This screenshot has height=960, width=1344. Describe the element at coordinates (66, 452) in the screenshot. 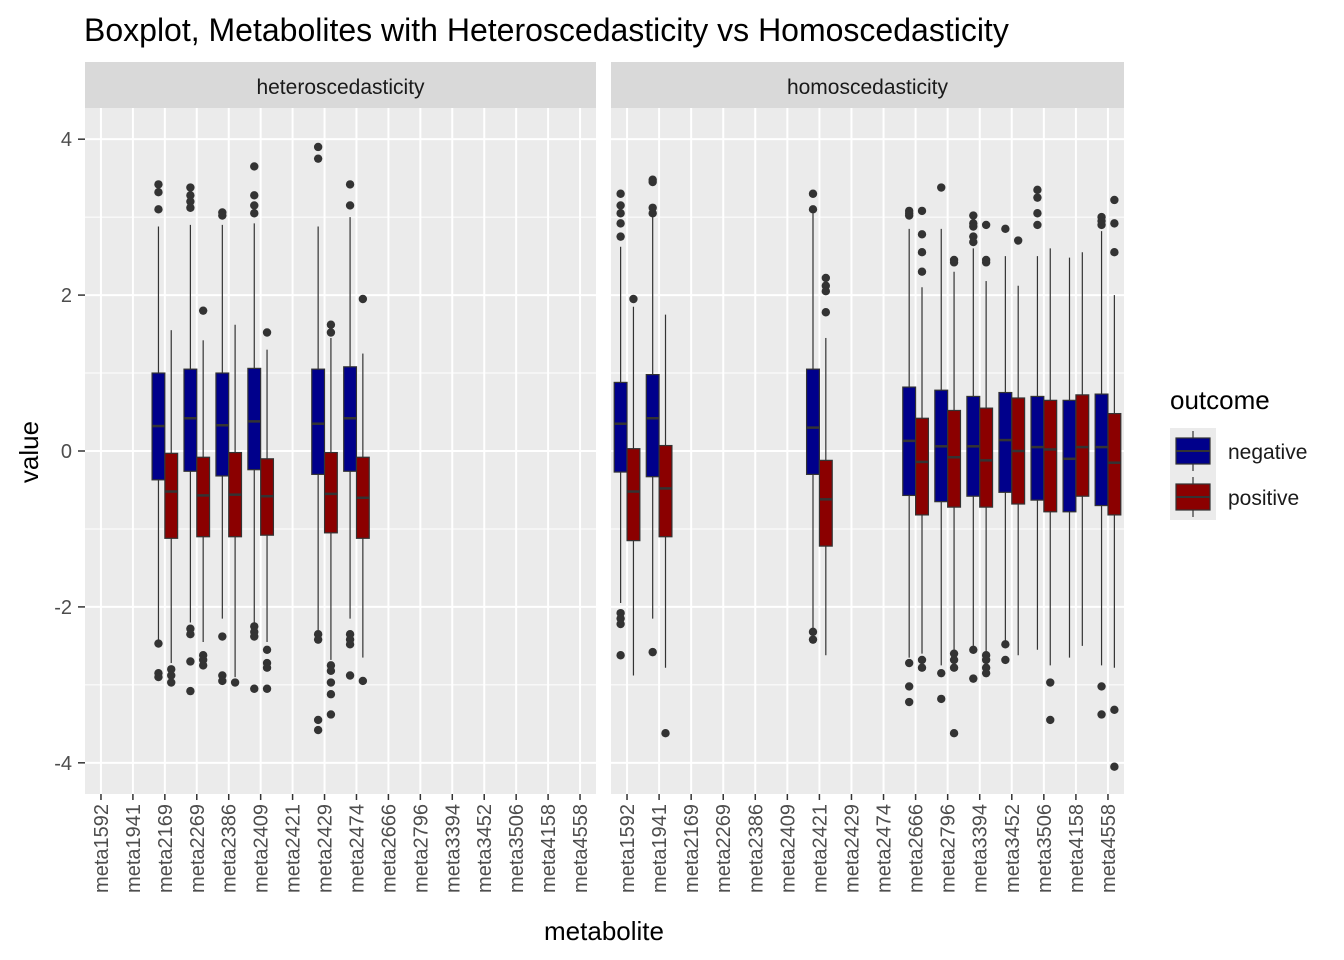

I see `y-tick-label: 0` at that location.